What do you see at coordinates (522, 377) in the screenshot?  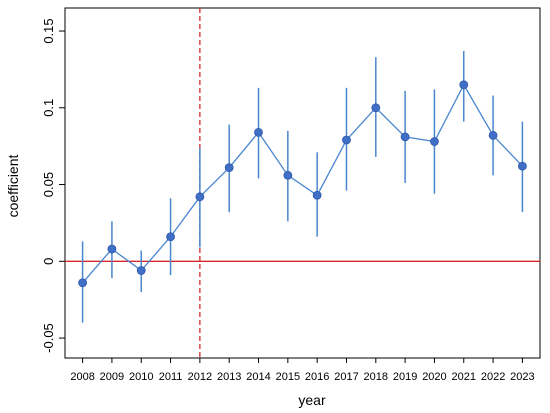 I see `x-tick-label: 2023` at bounding box center [522, 377].